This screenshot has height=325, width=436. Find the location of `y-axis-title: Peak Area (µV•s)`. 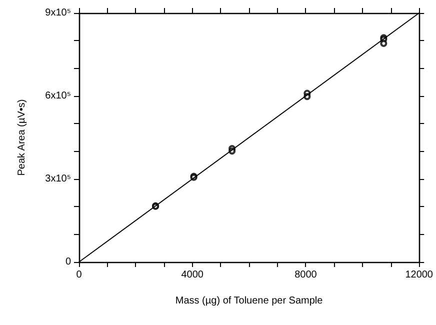

y-axis-title: Peak Area (µV•s) is located at coordinates (22, 137).